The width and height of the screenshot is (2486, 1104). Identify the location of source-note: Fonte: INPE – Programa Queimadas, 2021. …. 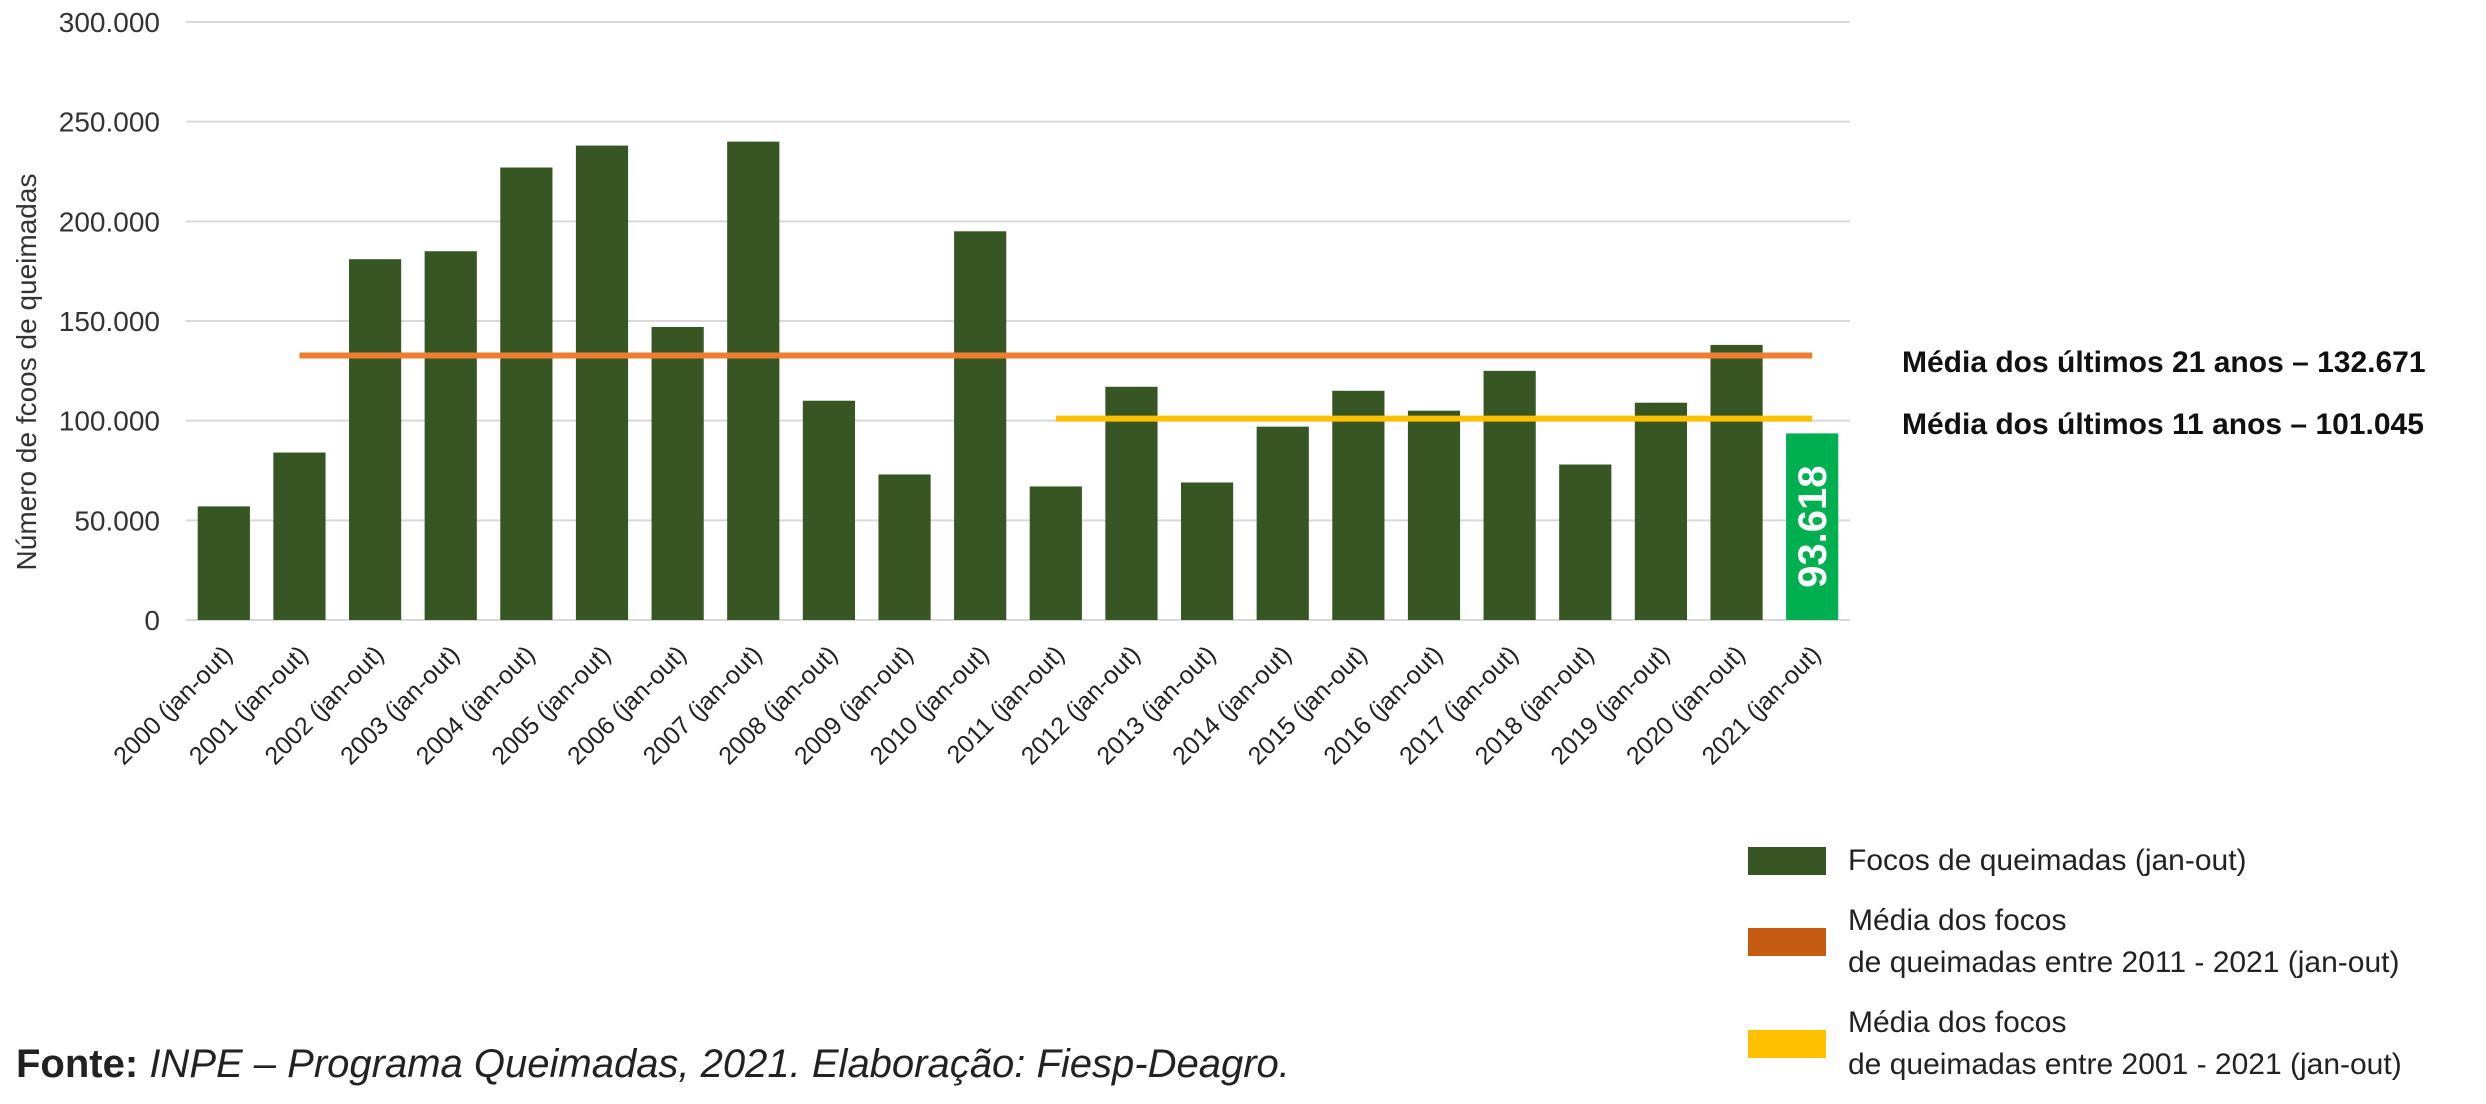
(653, 1064).